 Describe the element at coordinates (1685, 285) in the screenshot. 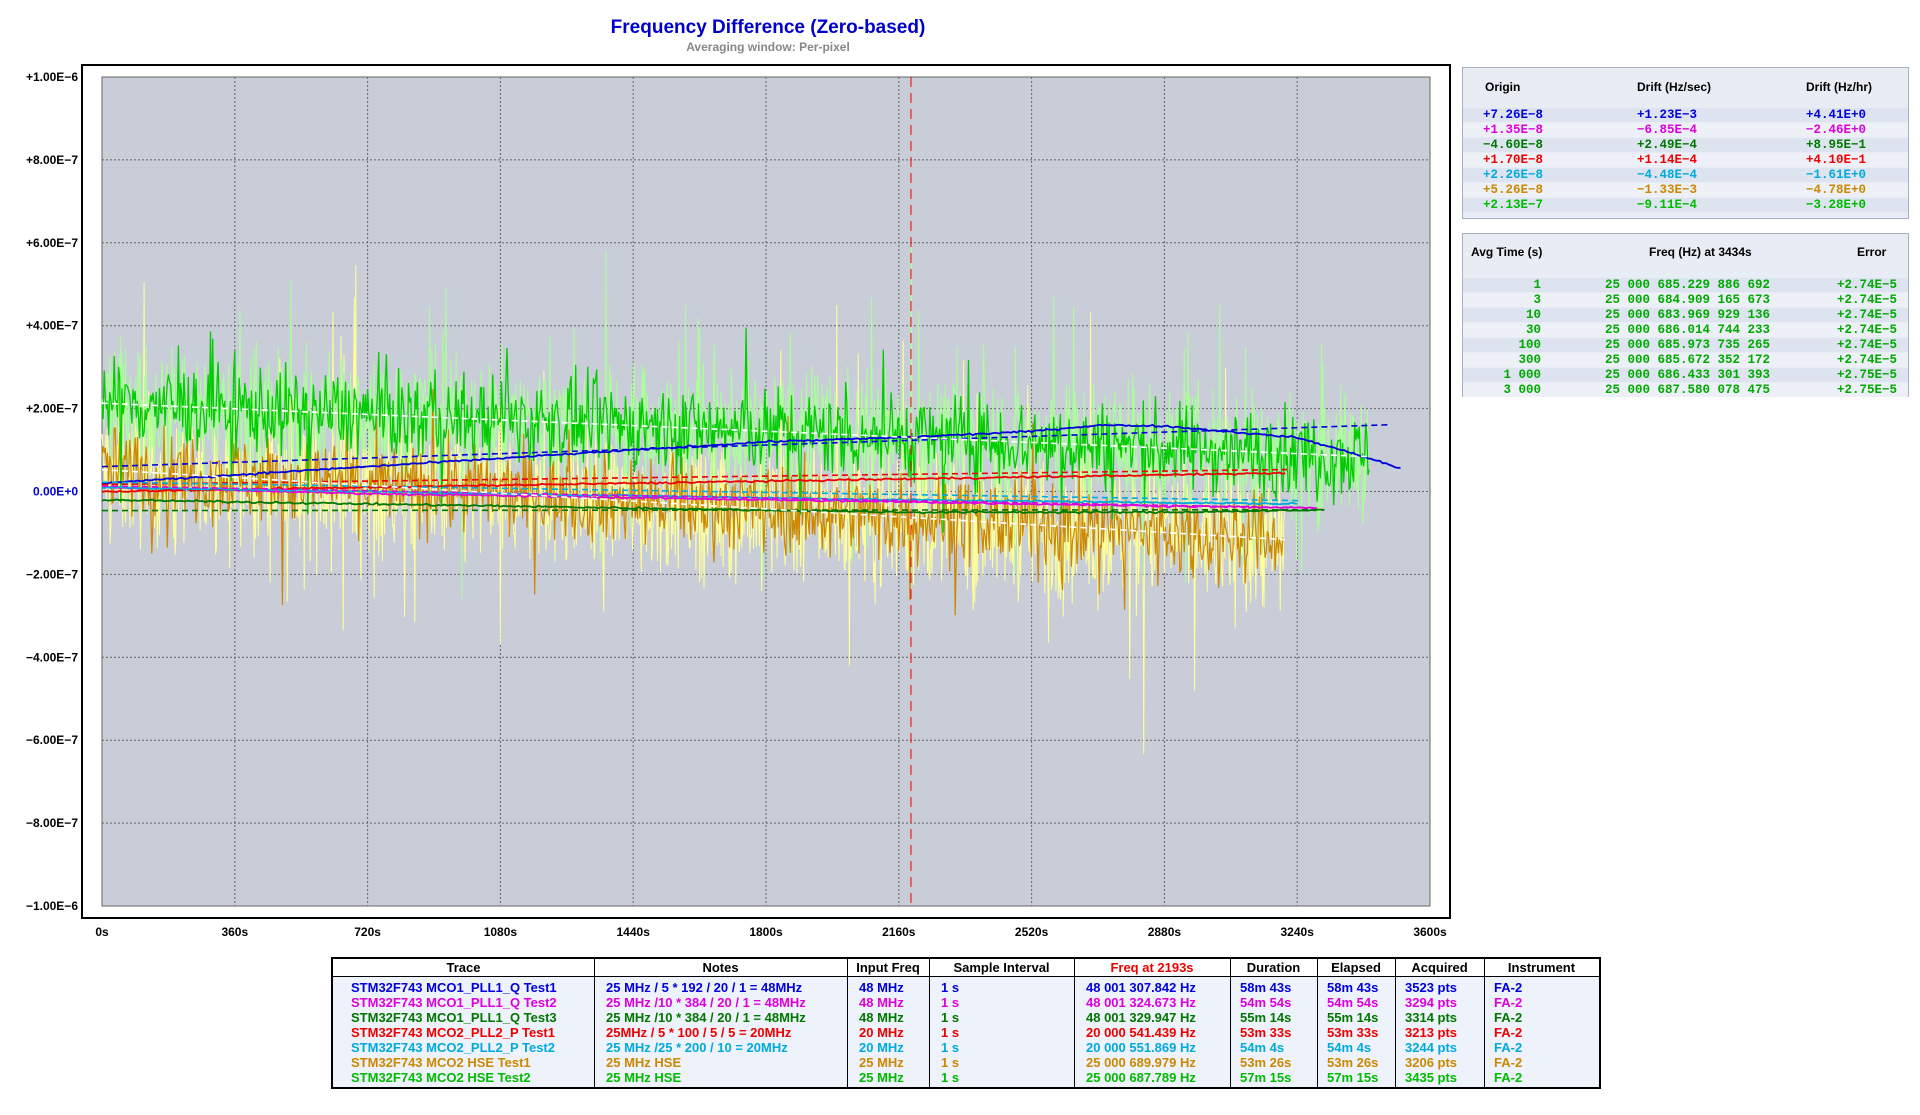

I see `avg-row: 1 25 000 685.229 886 692 +2.74E−5` at that location.